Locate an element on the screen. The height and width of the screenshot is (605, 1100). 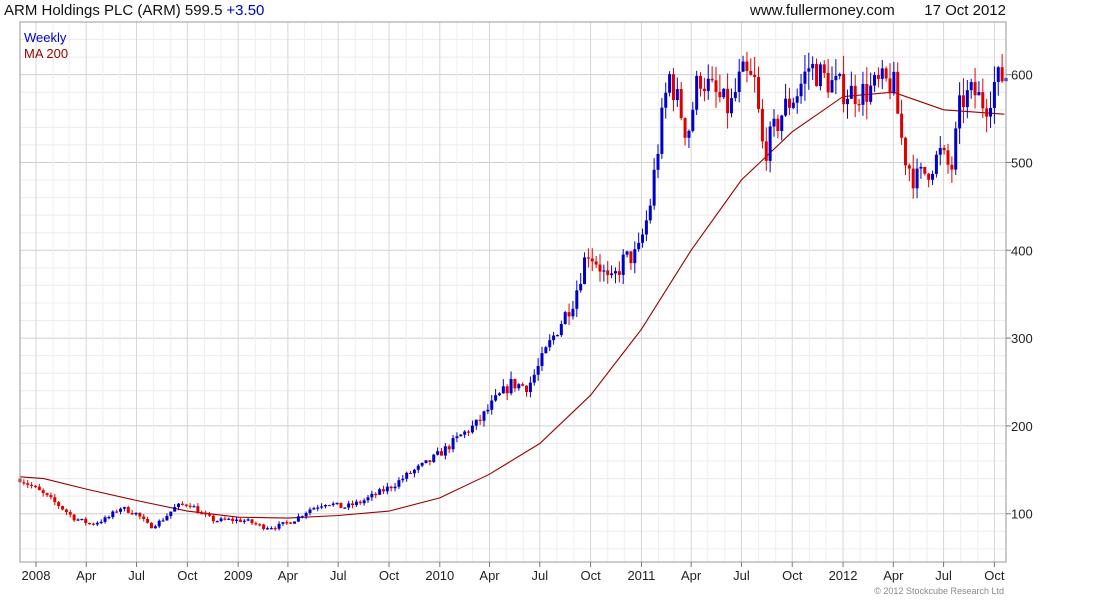
y-tick-label: 500 is located at coordinates (1022, 162).